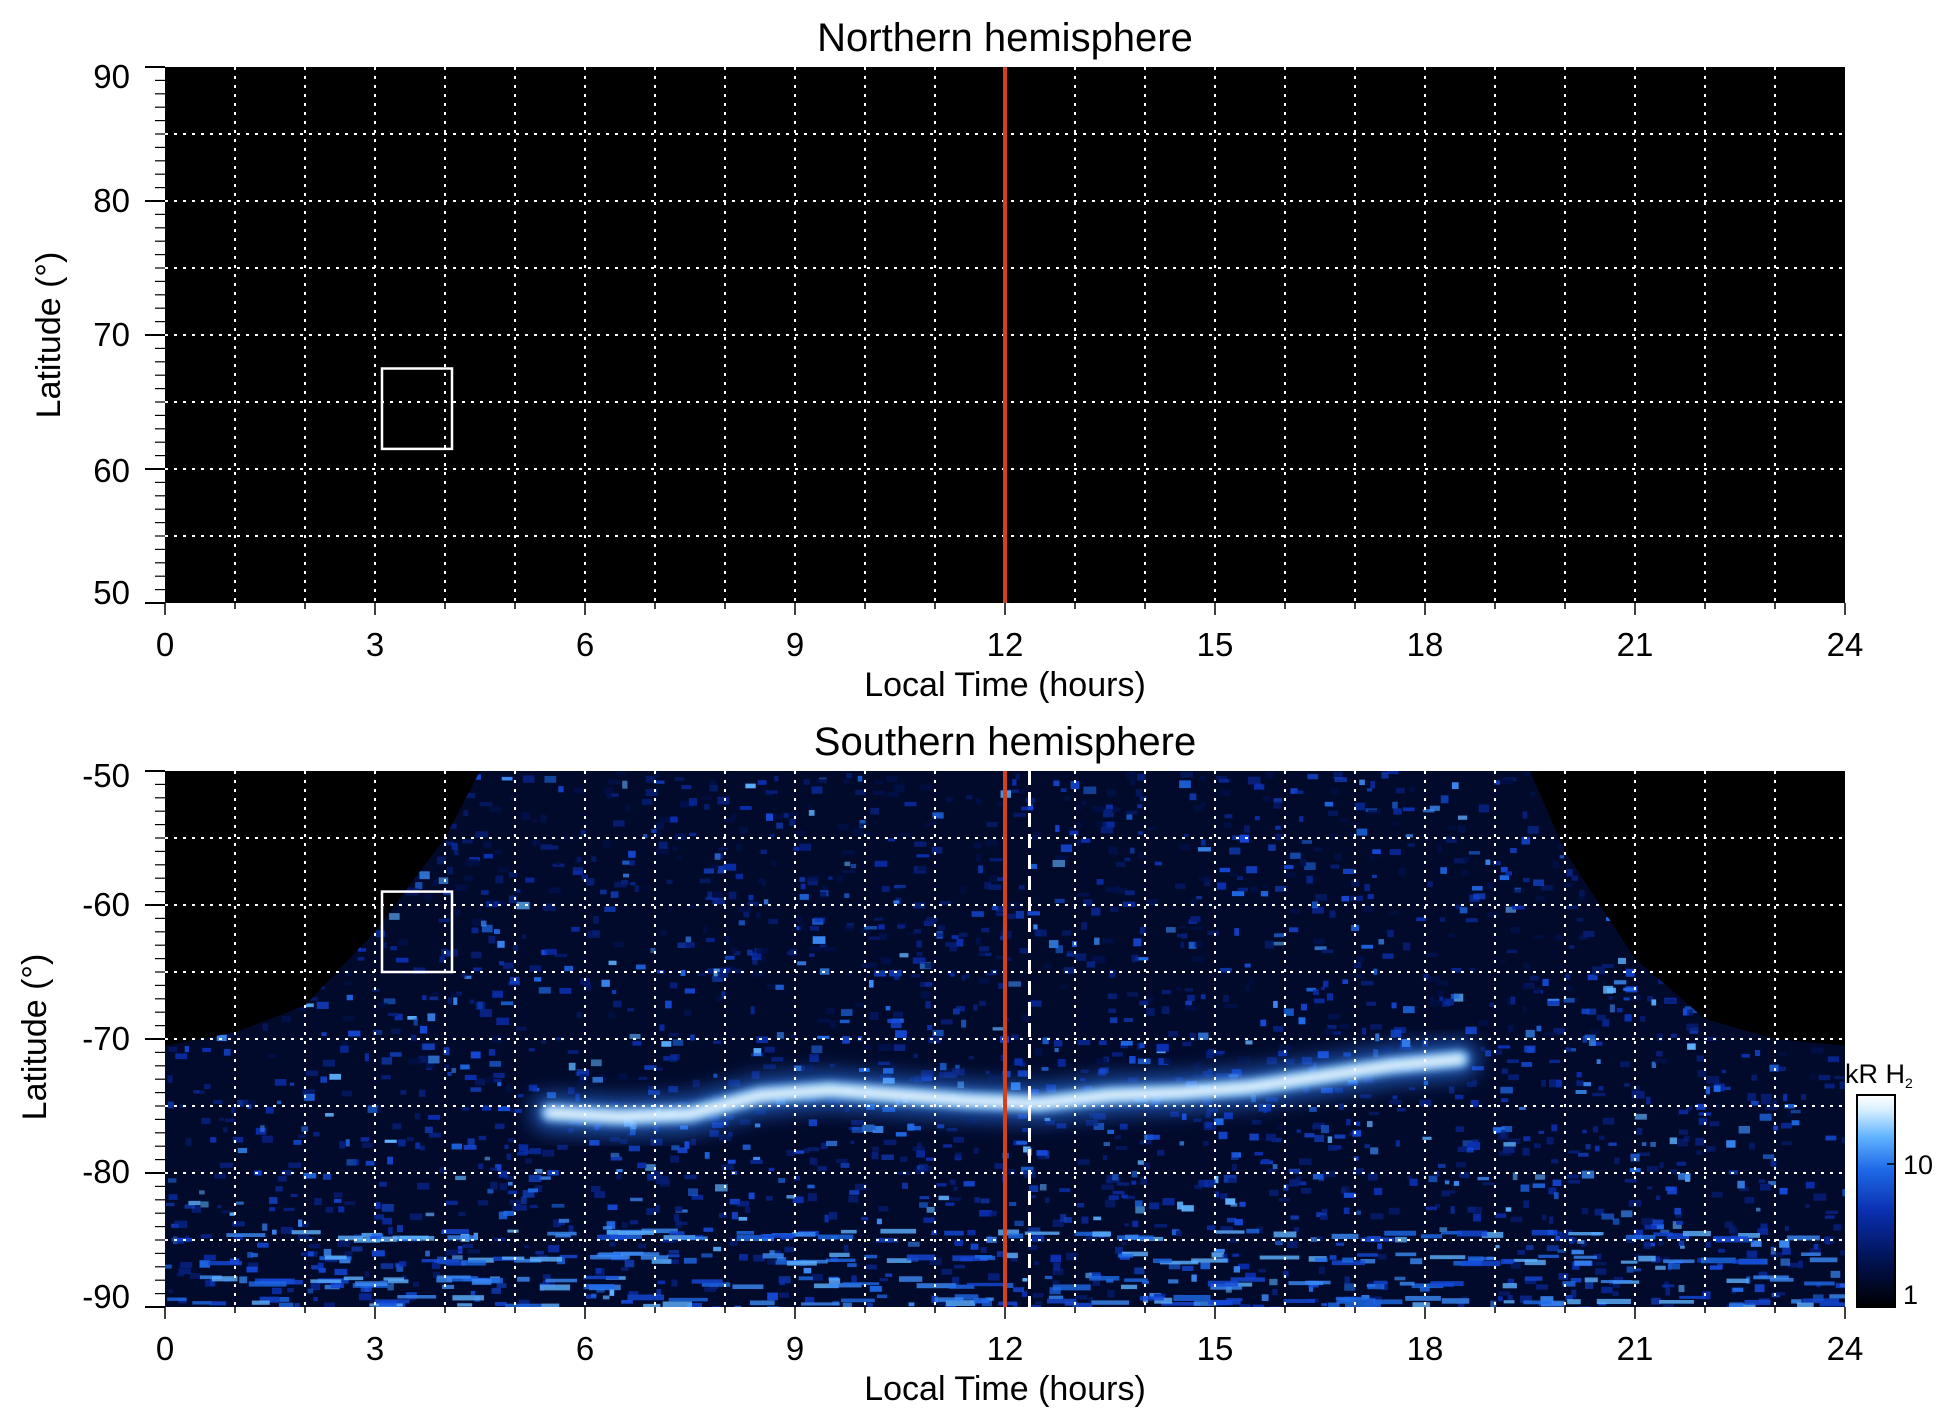 Image resolution: width=1950 pixels, height=1423 pixels. I want to click on north-y-tick-80: 80, so click(111, 200).